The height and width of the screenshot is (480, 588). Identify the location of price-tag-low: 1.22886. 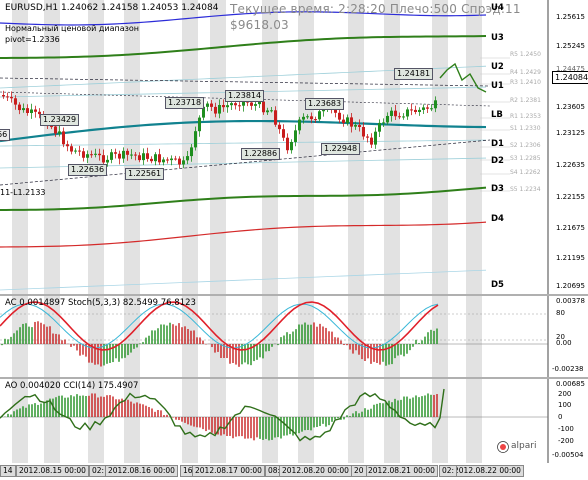
(261, 154).